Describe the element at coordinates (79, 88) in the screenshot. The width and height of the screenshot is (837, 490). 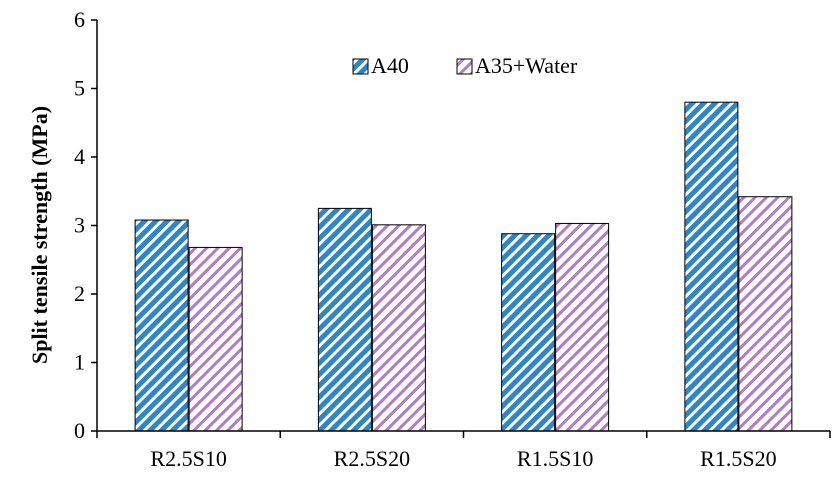
I see `y-tick-label: 5` at that location.